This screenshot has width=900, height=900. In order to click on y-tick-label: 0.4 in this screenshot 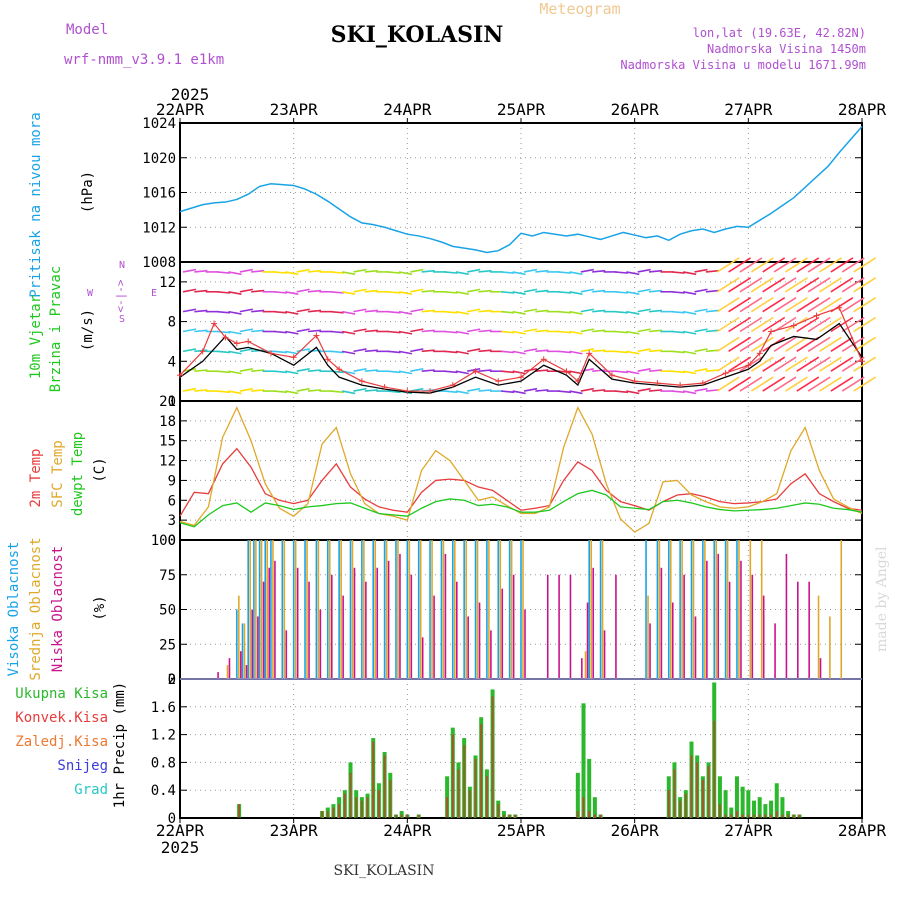, I will do `click(163, 791)`.